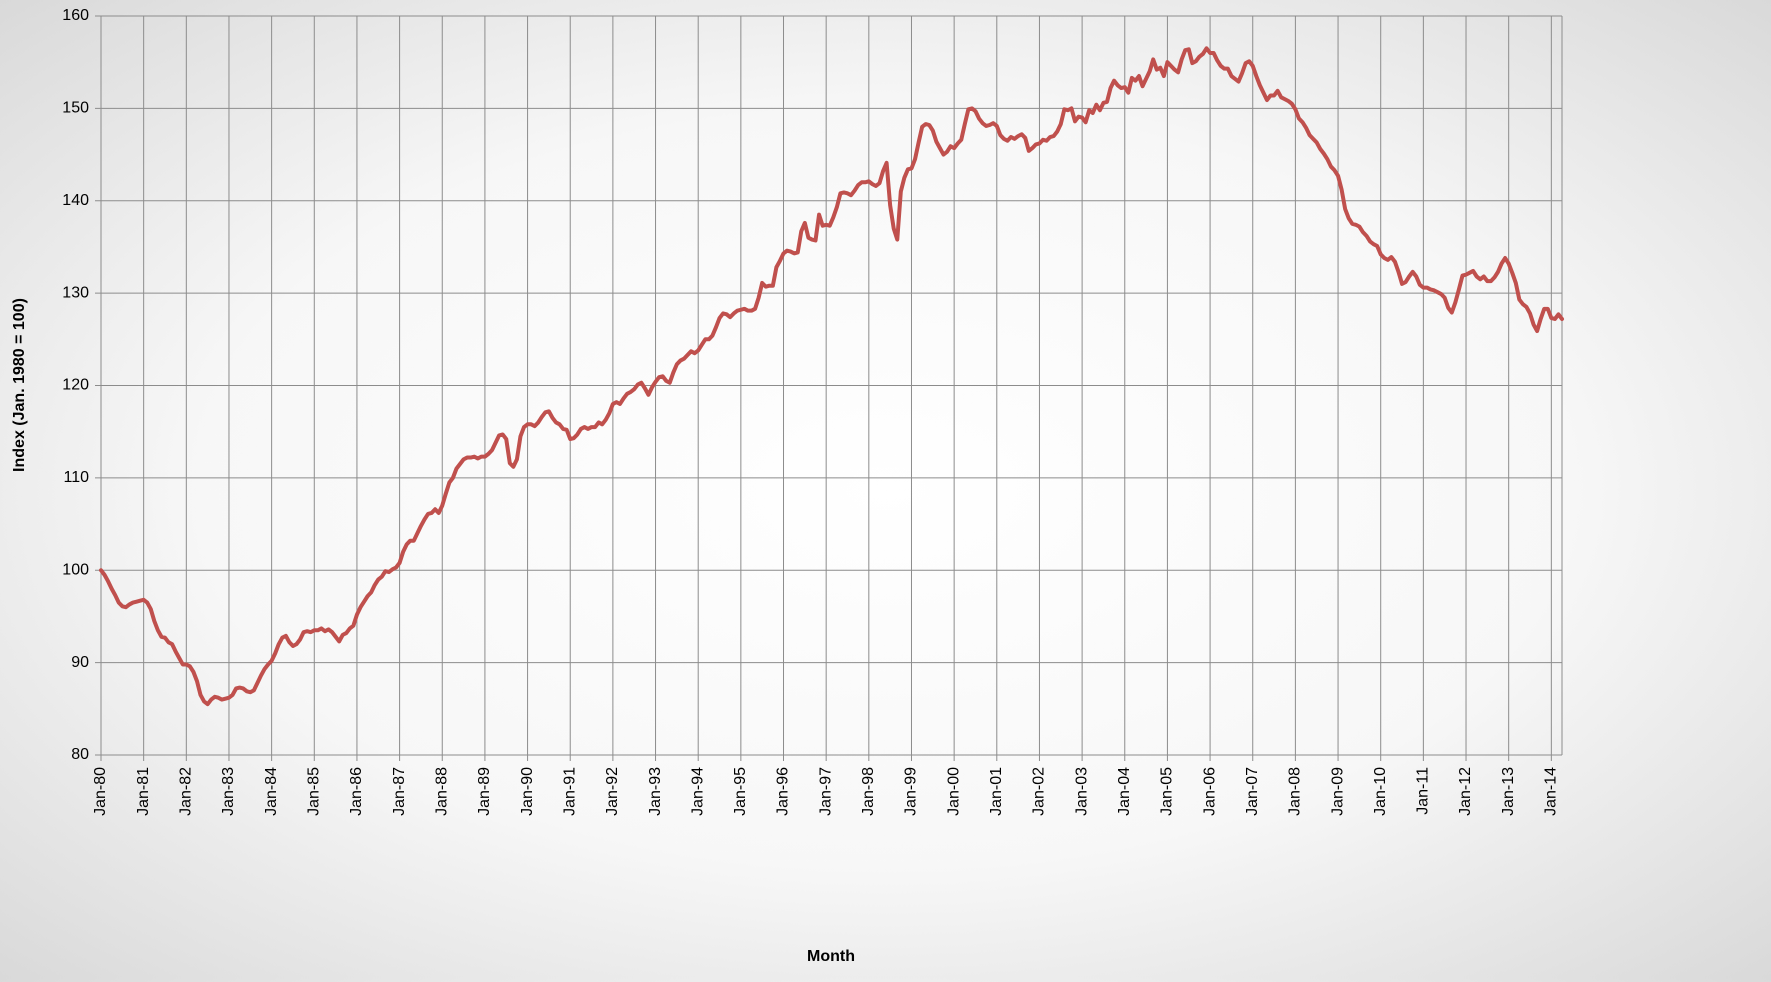 The width and height of the screenshot is (1771, 982). What do you see at coordinates (100, 791) in the screenshot?
I see `x-tick-label: Jan-80` at bounding box center [100, 791].